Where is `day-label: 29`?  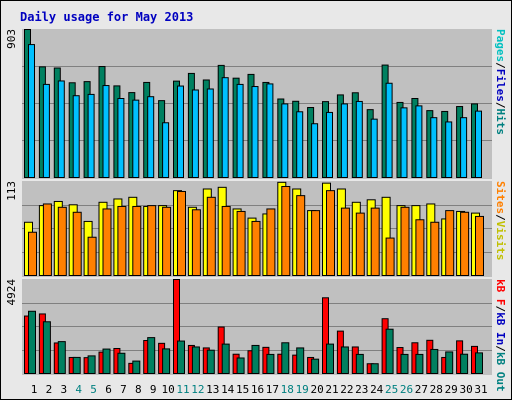 day-label: 29 is located at coordinates (451, 389).